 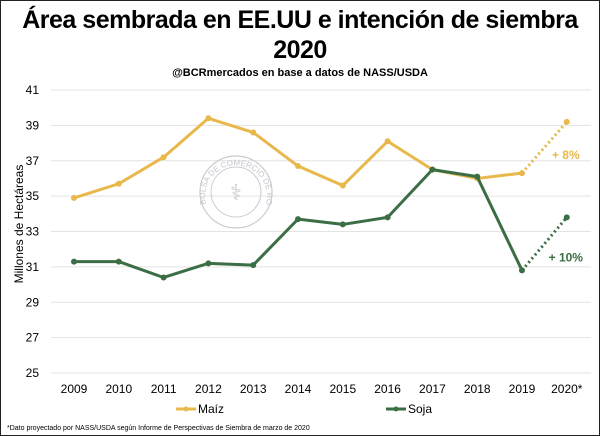 I want to click on projection-line-maíz, so click(x=544, y=147).